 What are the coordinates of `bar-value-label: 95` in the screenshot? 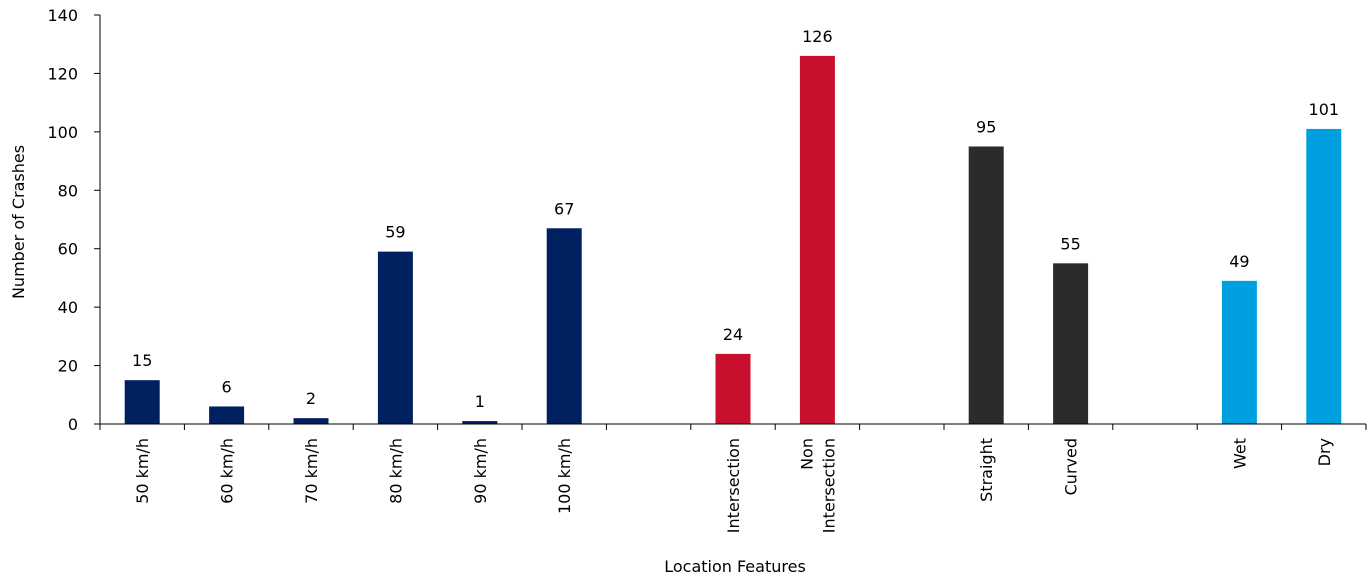 It's located at (986, 126).